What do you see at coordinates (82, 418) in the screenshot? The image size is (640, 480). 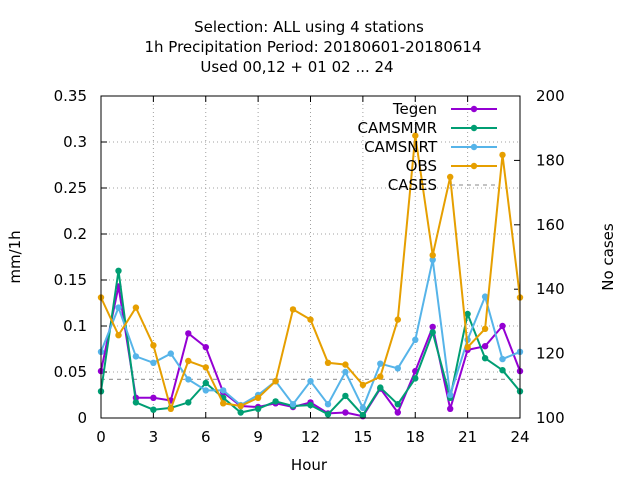 I see `y-tick-label: 0` at bounding box center [82, 418].